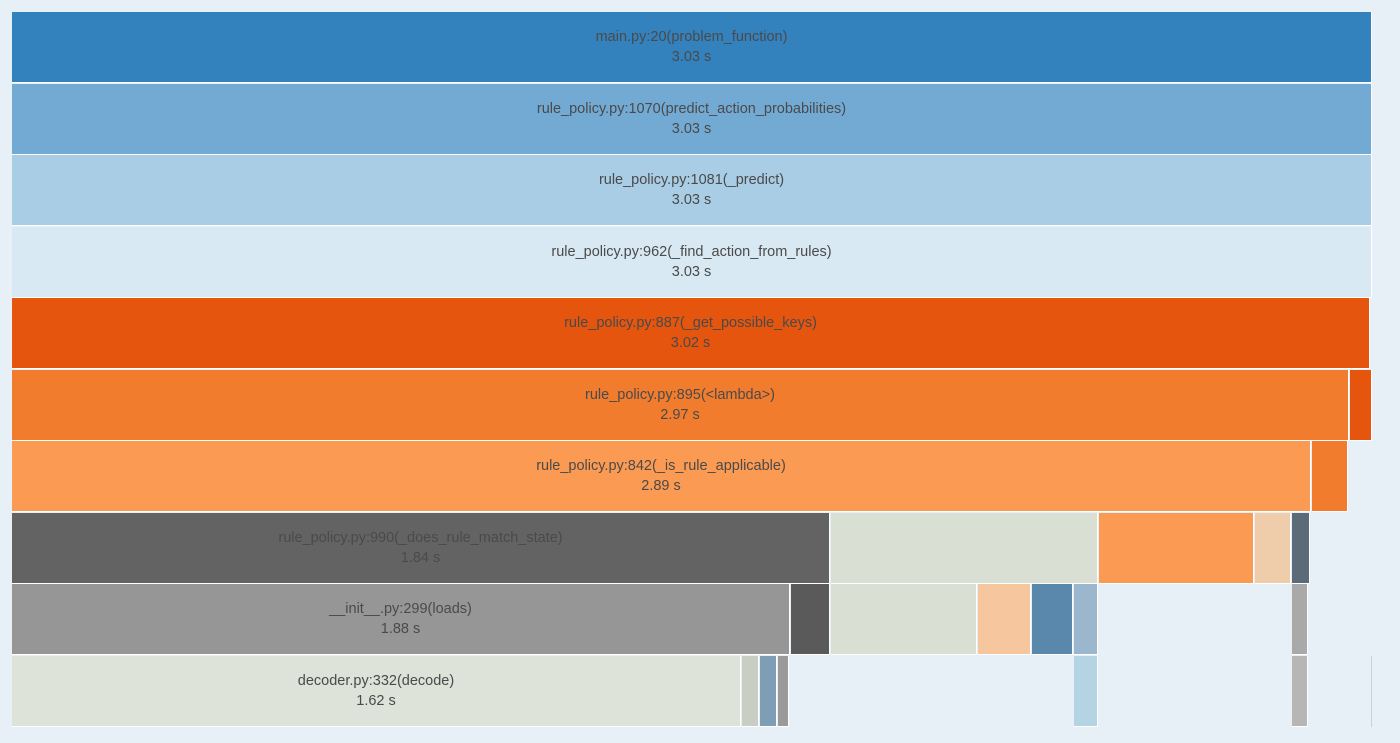  Describe the element at coordinates (691, 37) in the screenshot. I see `frame-name: main.py:20(problem_function)` at that location.